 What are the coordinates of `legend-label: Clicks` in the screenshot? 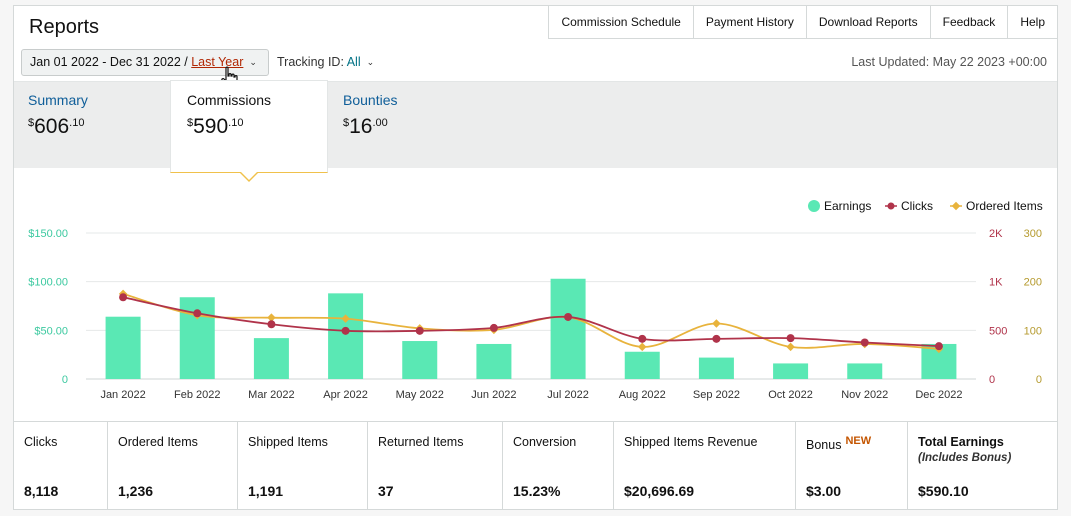 It's located at (917, 206).